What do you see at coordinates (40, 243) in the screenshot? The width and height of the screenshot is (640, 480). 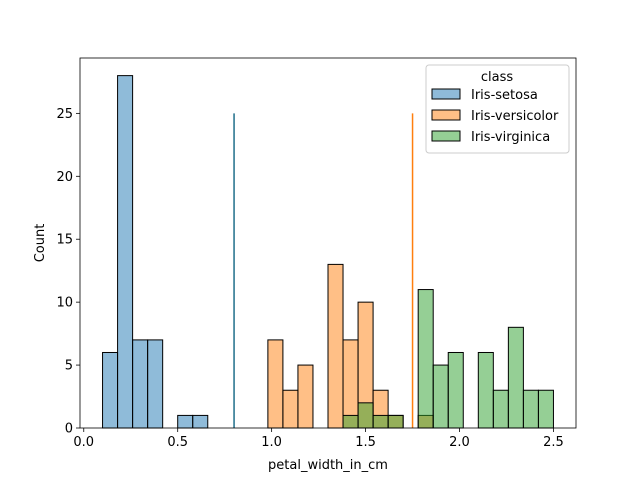 I see `y-axis-label: Count` at bounding box center [40, 243].